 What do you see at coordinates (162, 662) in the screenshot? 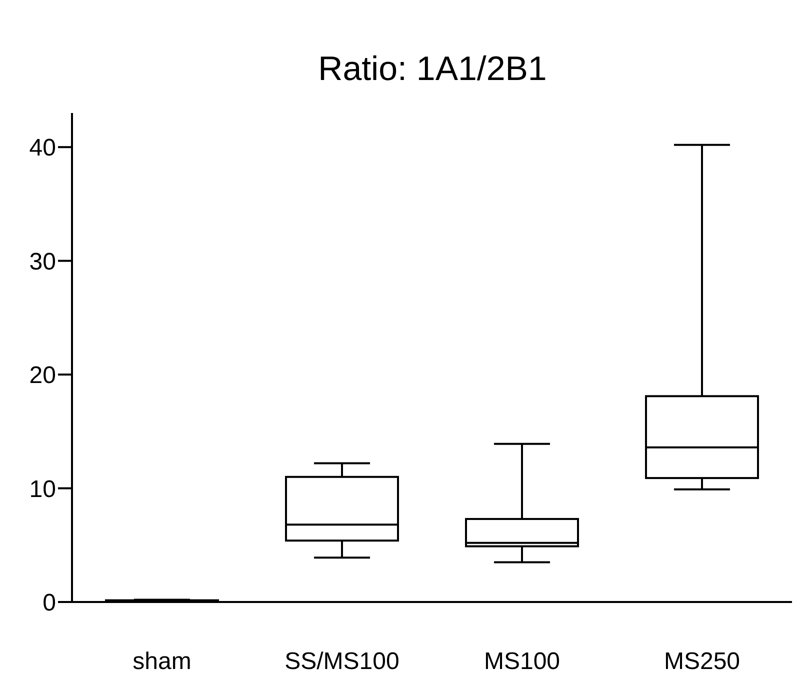
I see `x-tick-label: sham` at bounding box center [162, 662].